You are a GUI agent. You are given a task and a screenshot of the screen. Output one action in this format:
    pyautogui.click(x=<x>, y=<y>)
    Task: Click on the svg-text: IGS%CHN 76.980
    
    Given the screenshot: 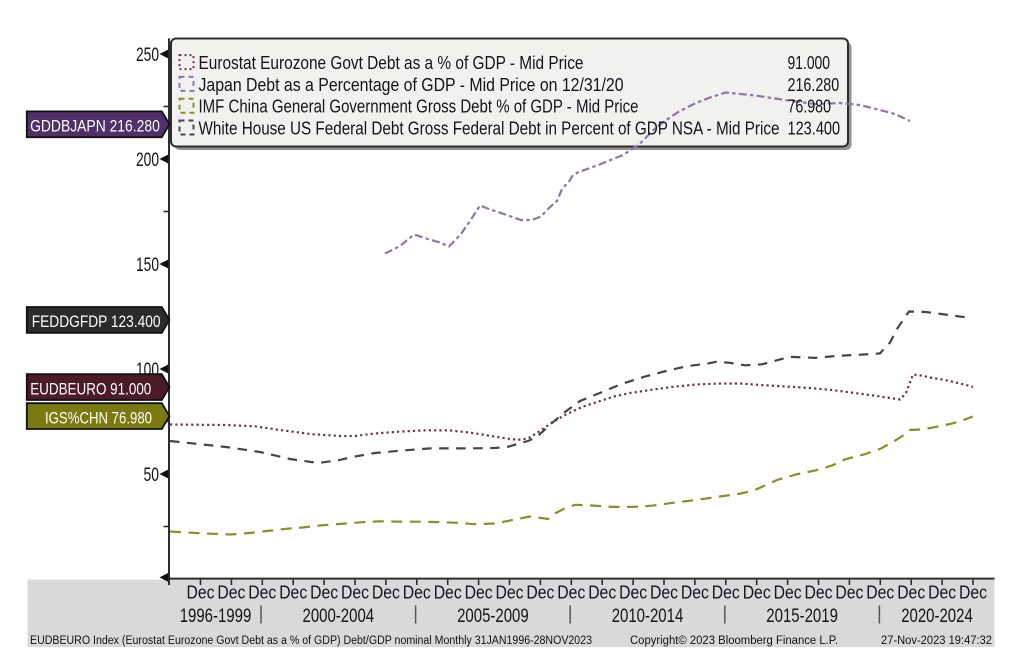 What is the action you would take?
    pyautogui.click(x=98, y=417)
    